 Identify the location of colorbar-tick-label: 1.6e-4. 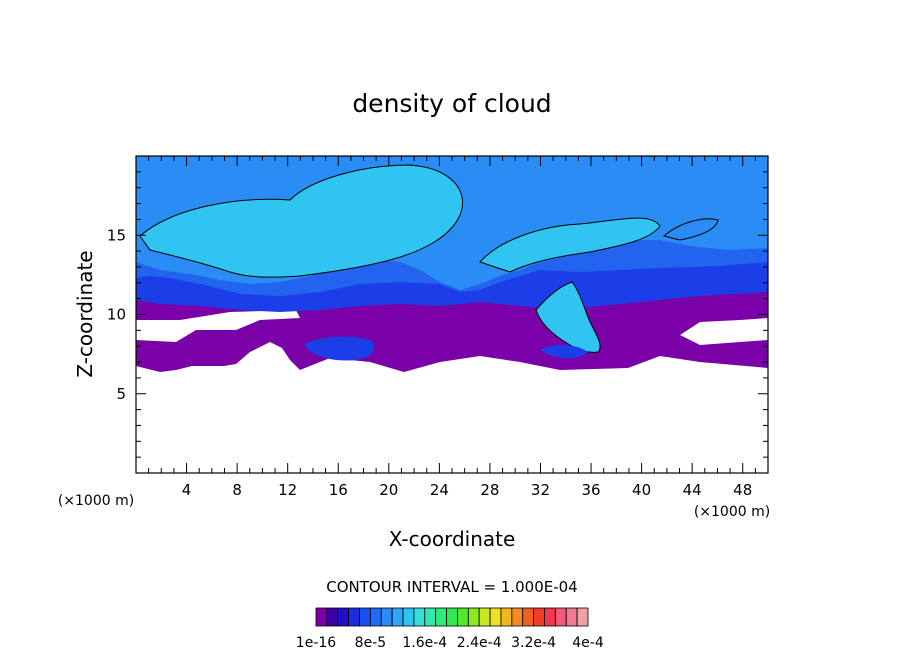
(424, 643).